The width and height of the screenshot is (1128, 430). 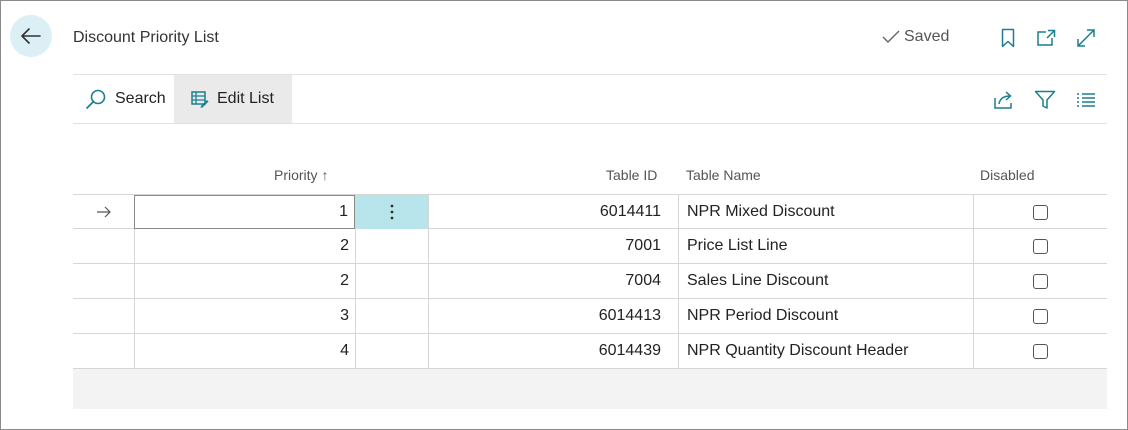 What do you see at coordinates (140, 98) in the screenshot?
I see `search-label: Search` at bounding box center [140, 98].